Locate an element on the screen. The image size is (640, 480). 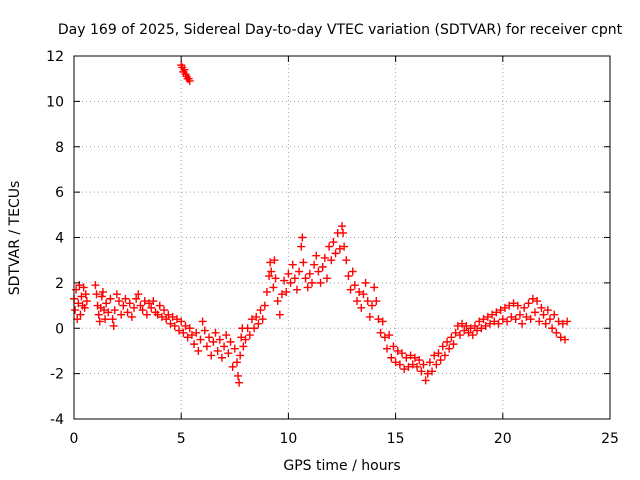
y-tick-label: -2 is located at coordinates (57, 375).